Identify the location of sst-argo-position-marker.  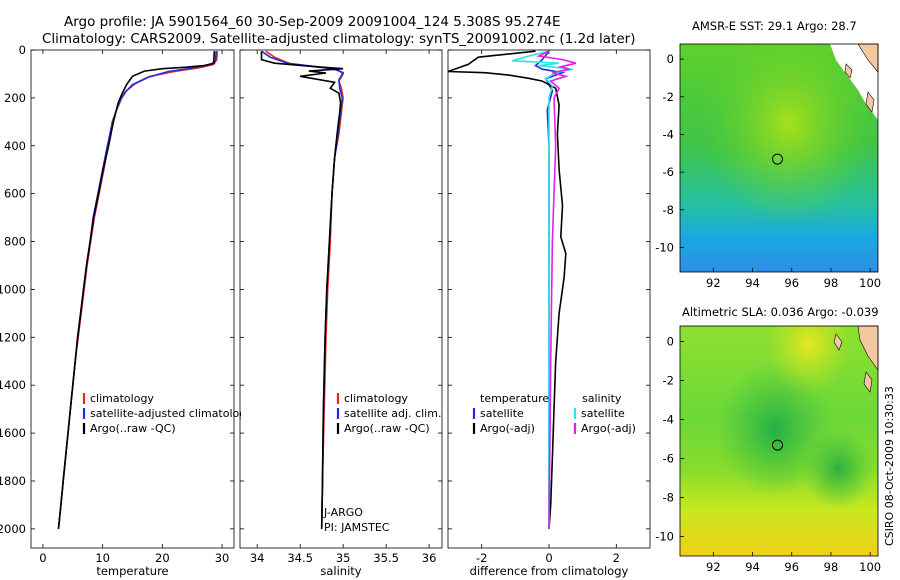
(777, 159).